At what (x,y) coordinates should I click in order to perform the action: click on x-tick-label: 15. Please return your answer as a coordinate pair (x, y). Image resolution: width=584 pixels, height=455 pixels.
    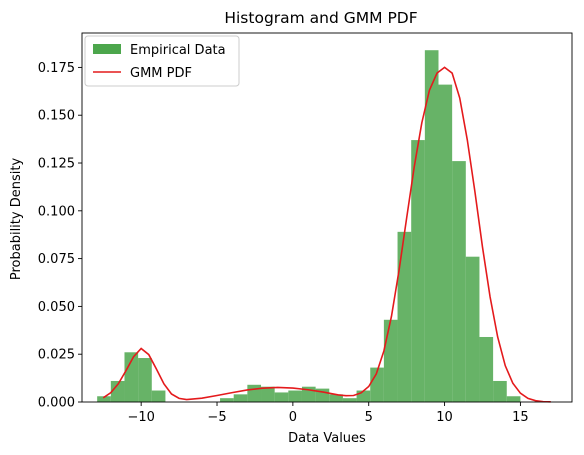
    Looking at the image, I should click on (520, 417).